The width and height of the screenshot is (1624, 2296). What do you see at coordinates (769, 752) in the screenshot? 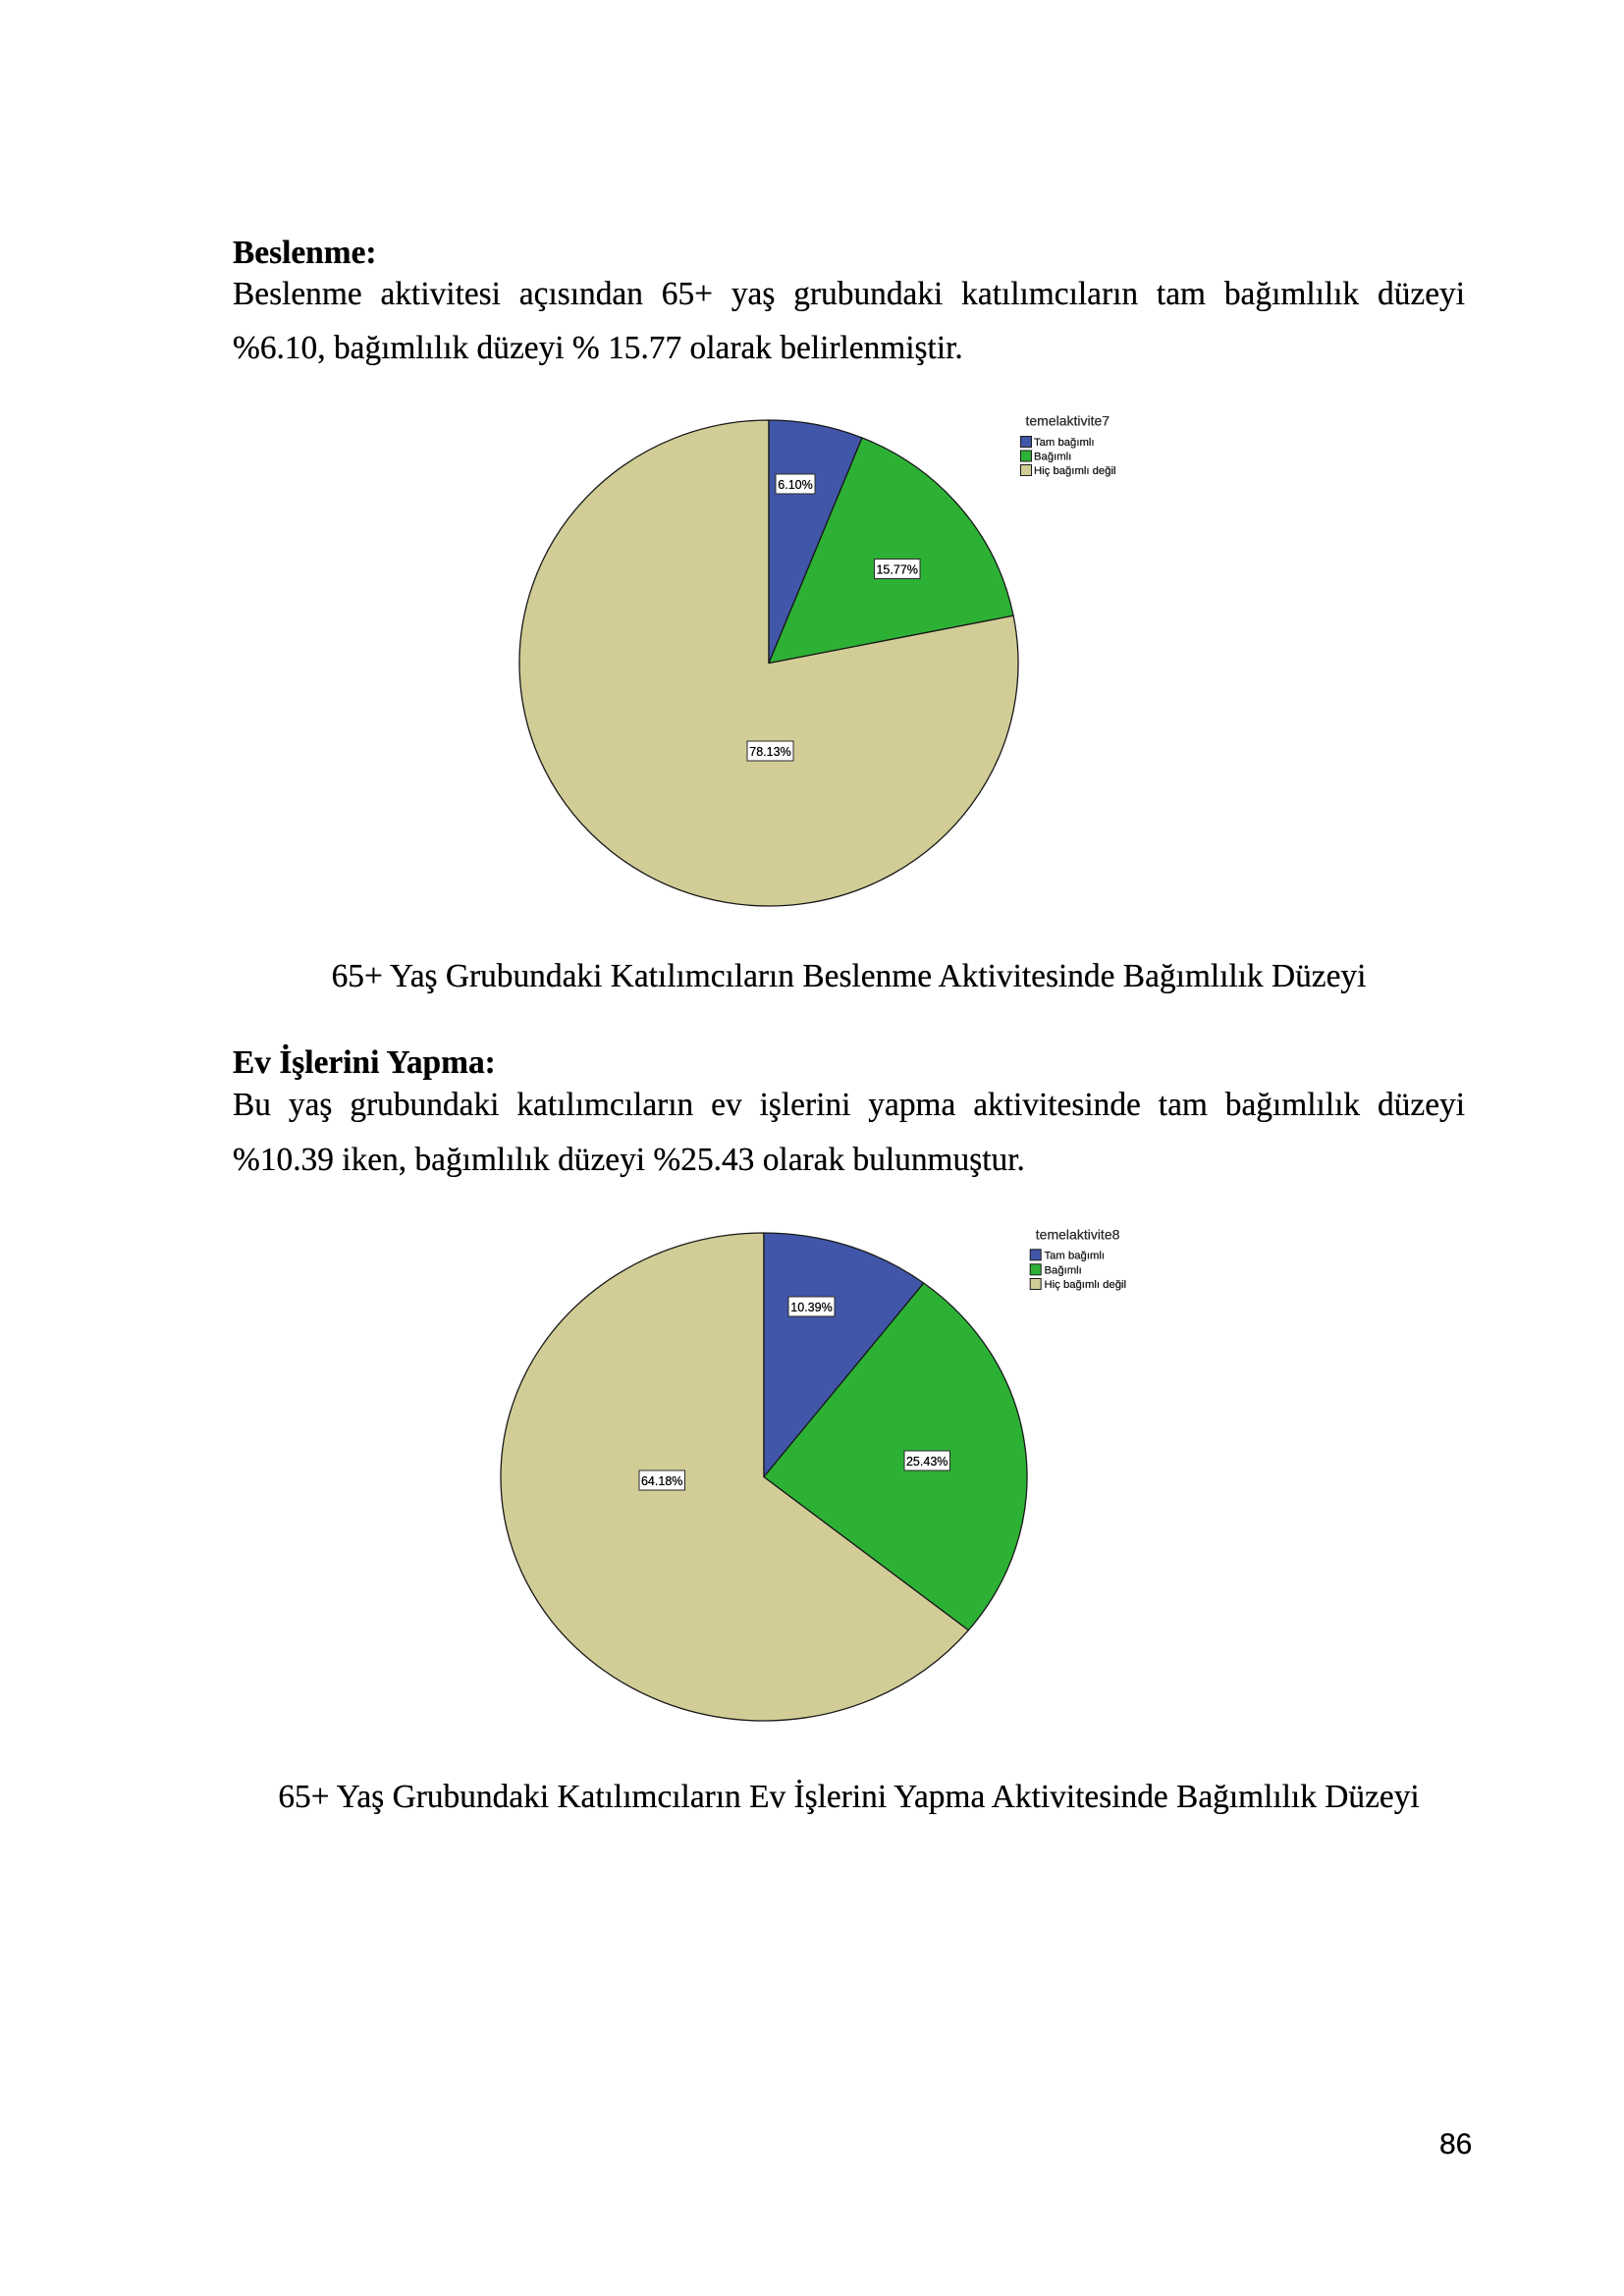
I see `svg-text: 78.13%` at bounding box center [769, 752].